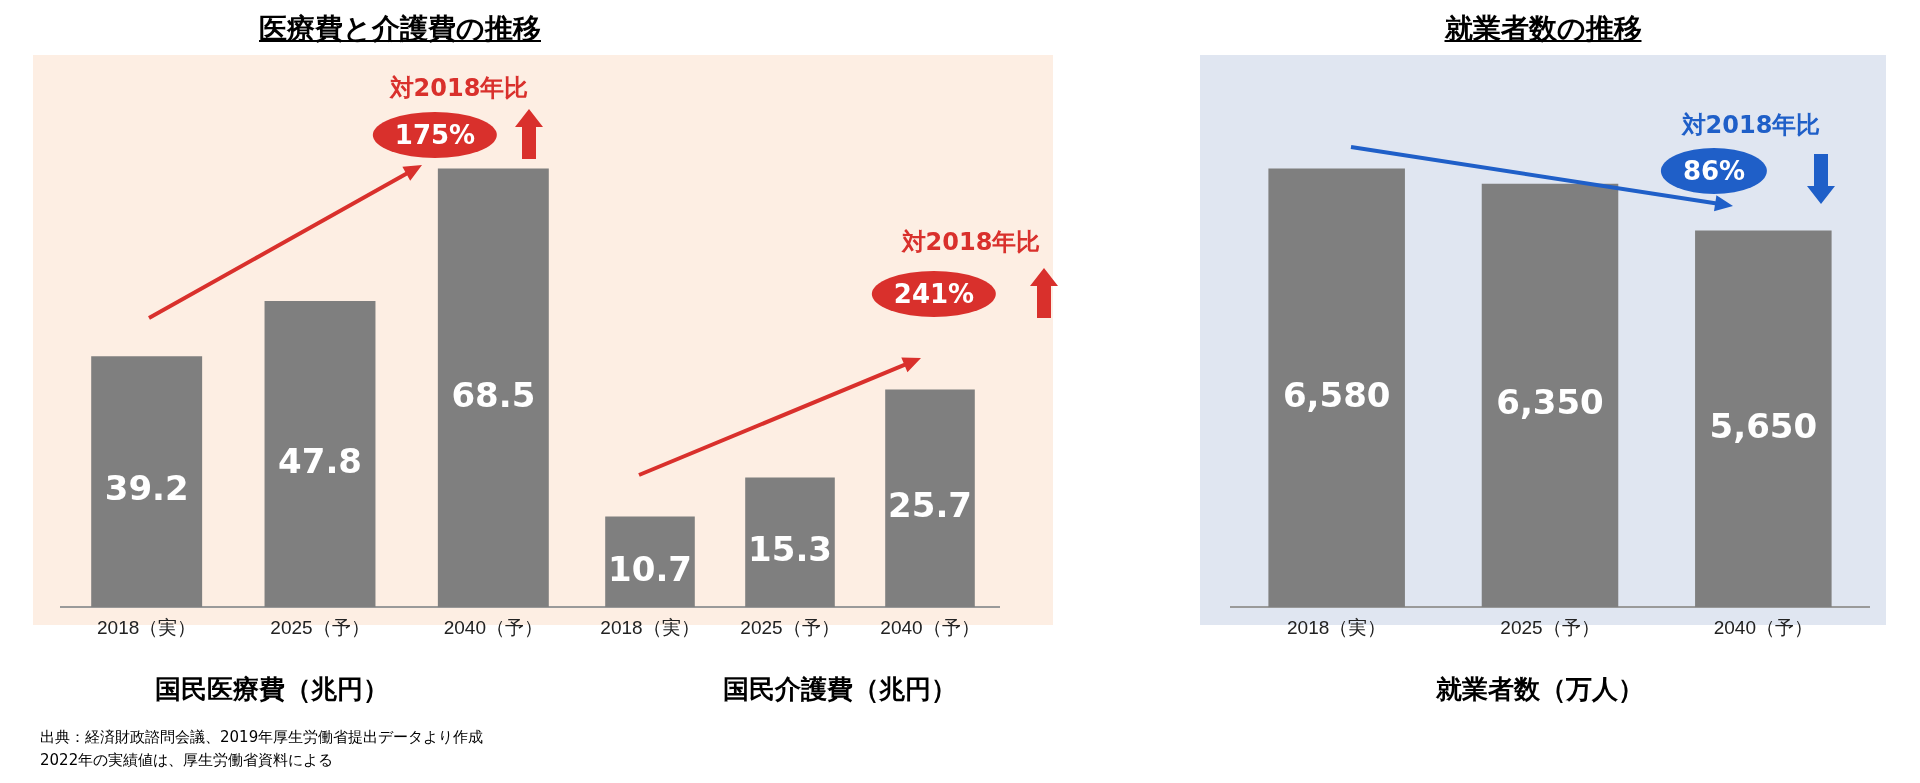  What do you see at coordinates (400, 29) in the screenshot?
I see `chart-title: 医療費と介護費の推移` at bounding box center [400, 29].